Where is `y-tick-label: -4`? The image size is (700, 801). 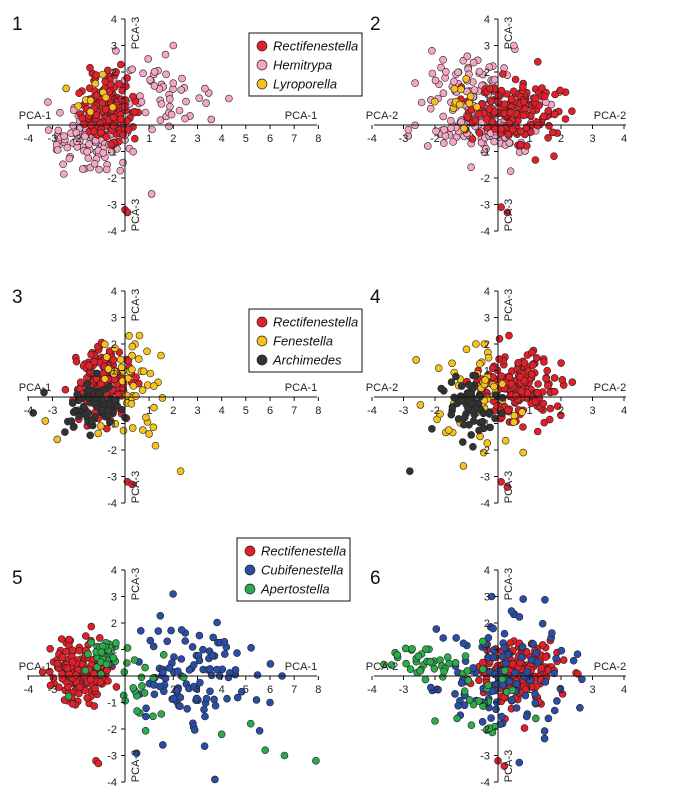 y-tick-label: -4 is located at coordinates (112, 232).